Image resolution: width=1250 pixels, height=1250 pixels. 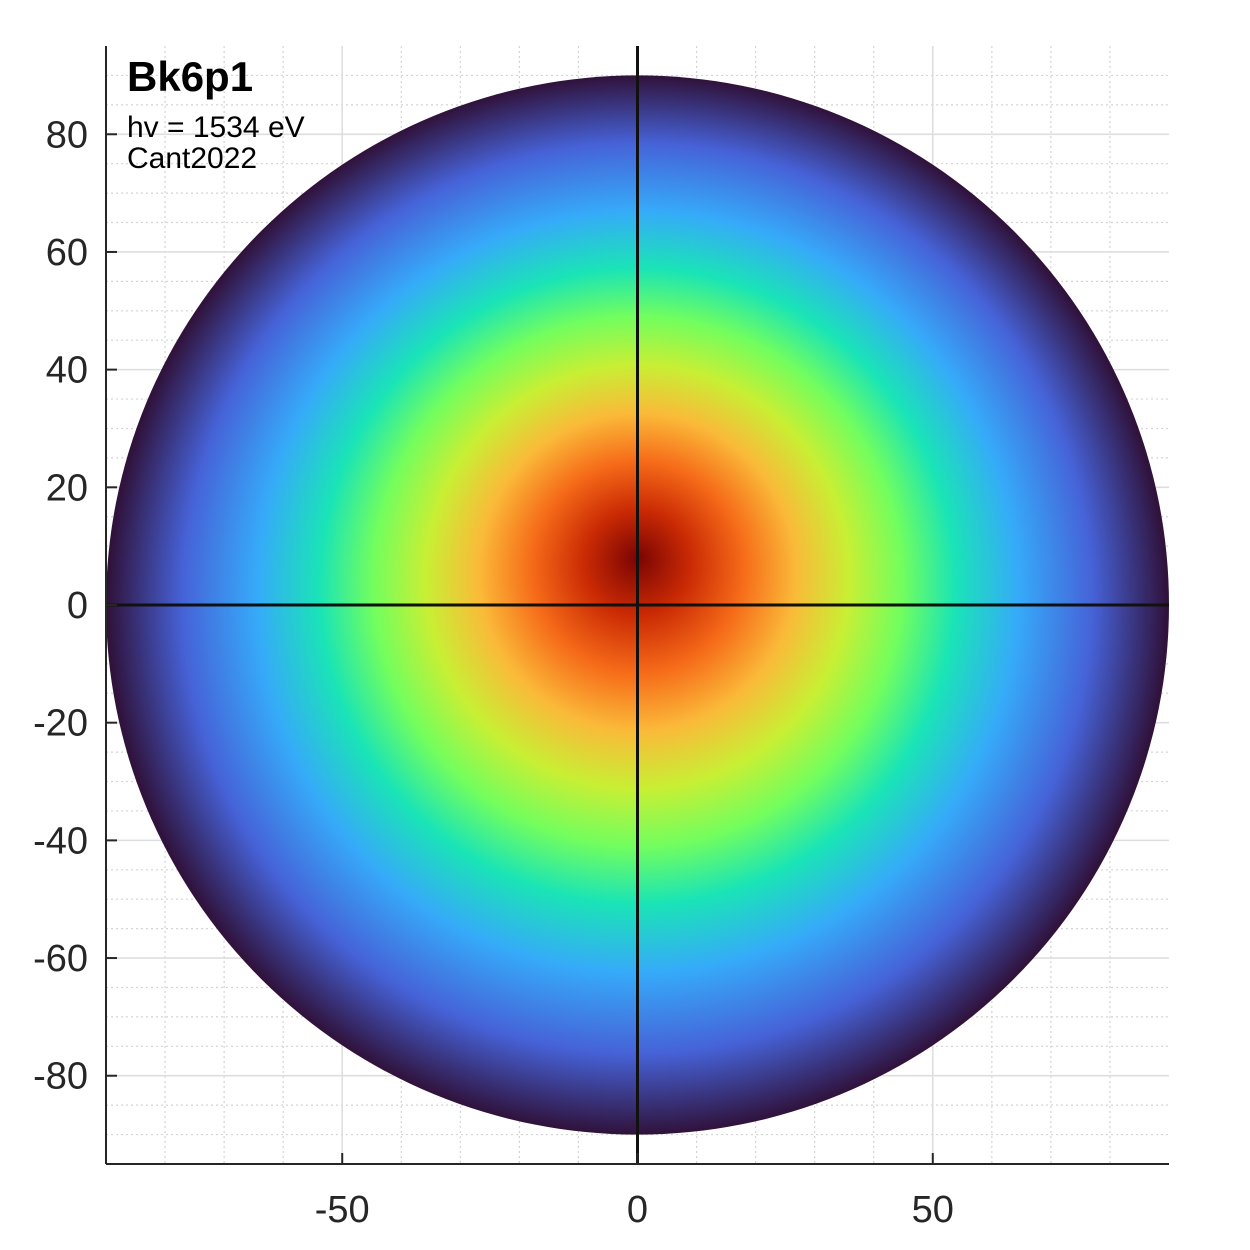 I want to click on y-tick-label: 40, so click(x=67, y=371).